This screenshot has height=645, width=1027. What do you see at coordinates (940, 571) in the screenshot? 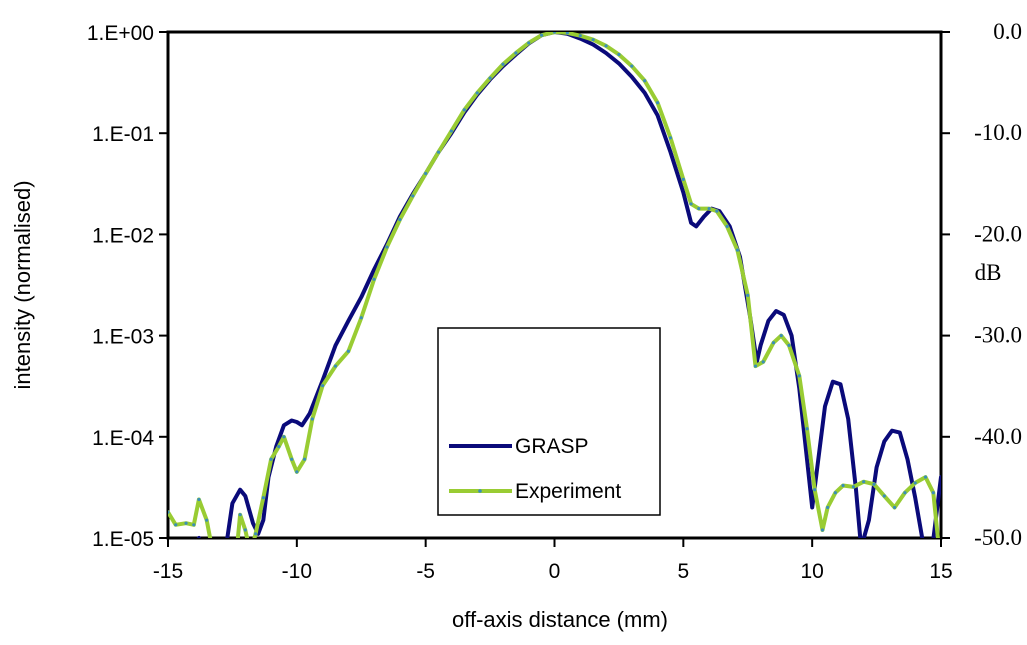
I see `x-tick-label: 15` at bounding box center [940, 571].